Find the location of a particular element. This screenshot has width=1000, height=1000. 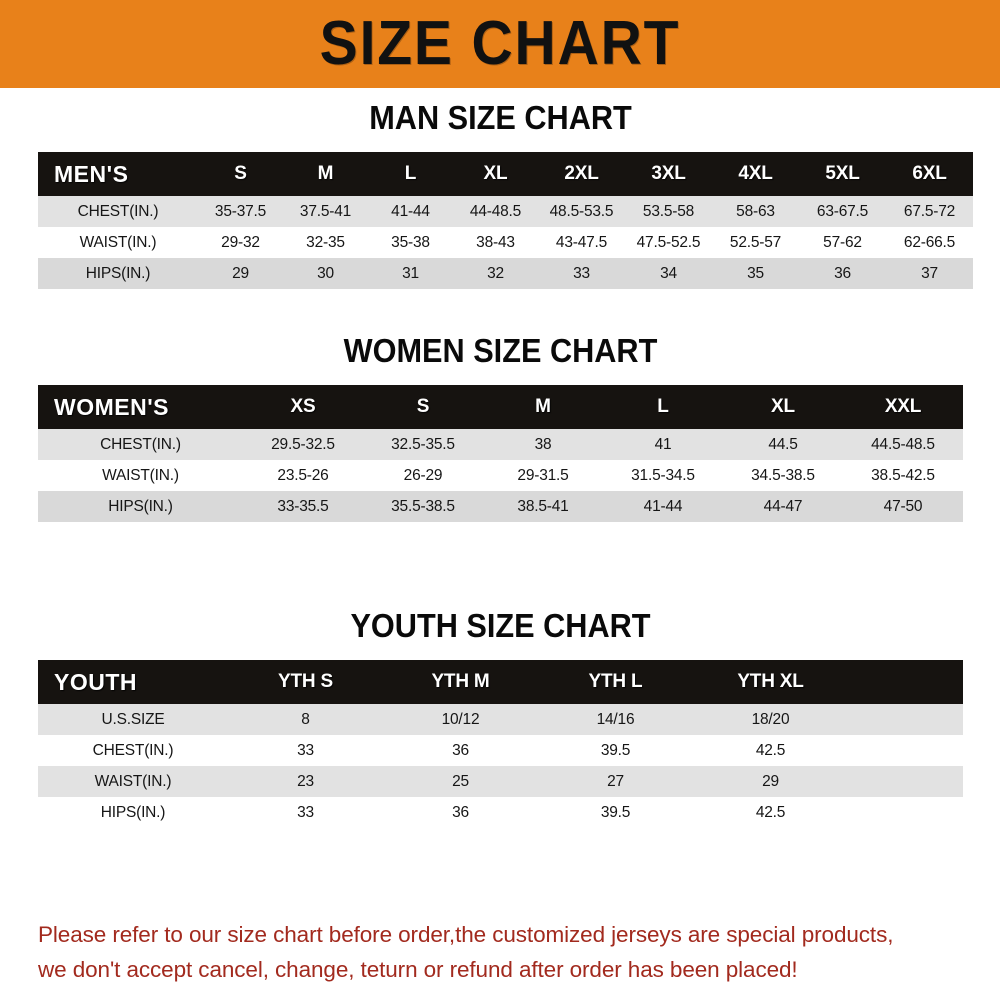

man-cell: 37.5-41 is located at coordinates (325, 212).